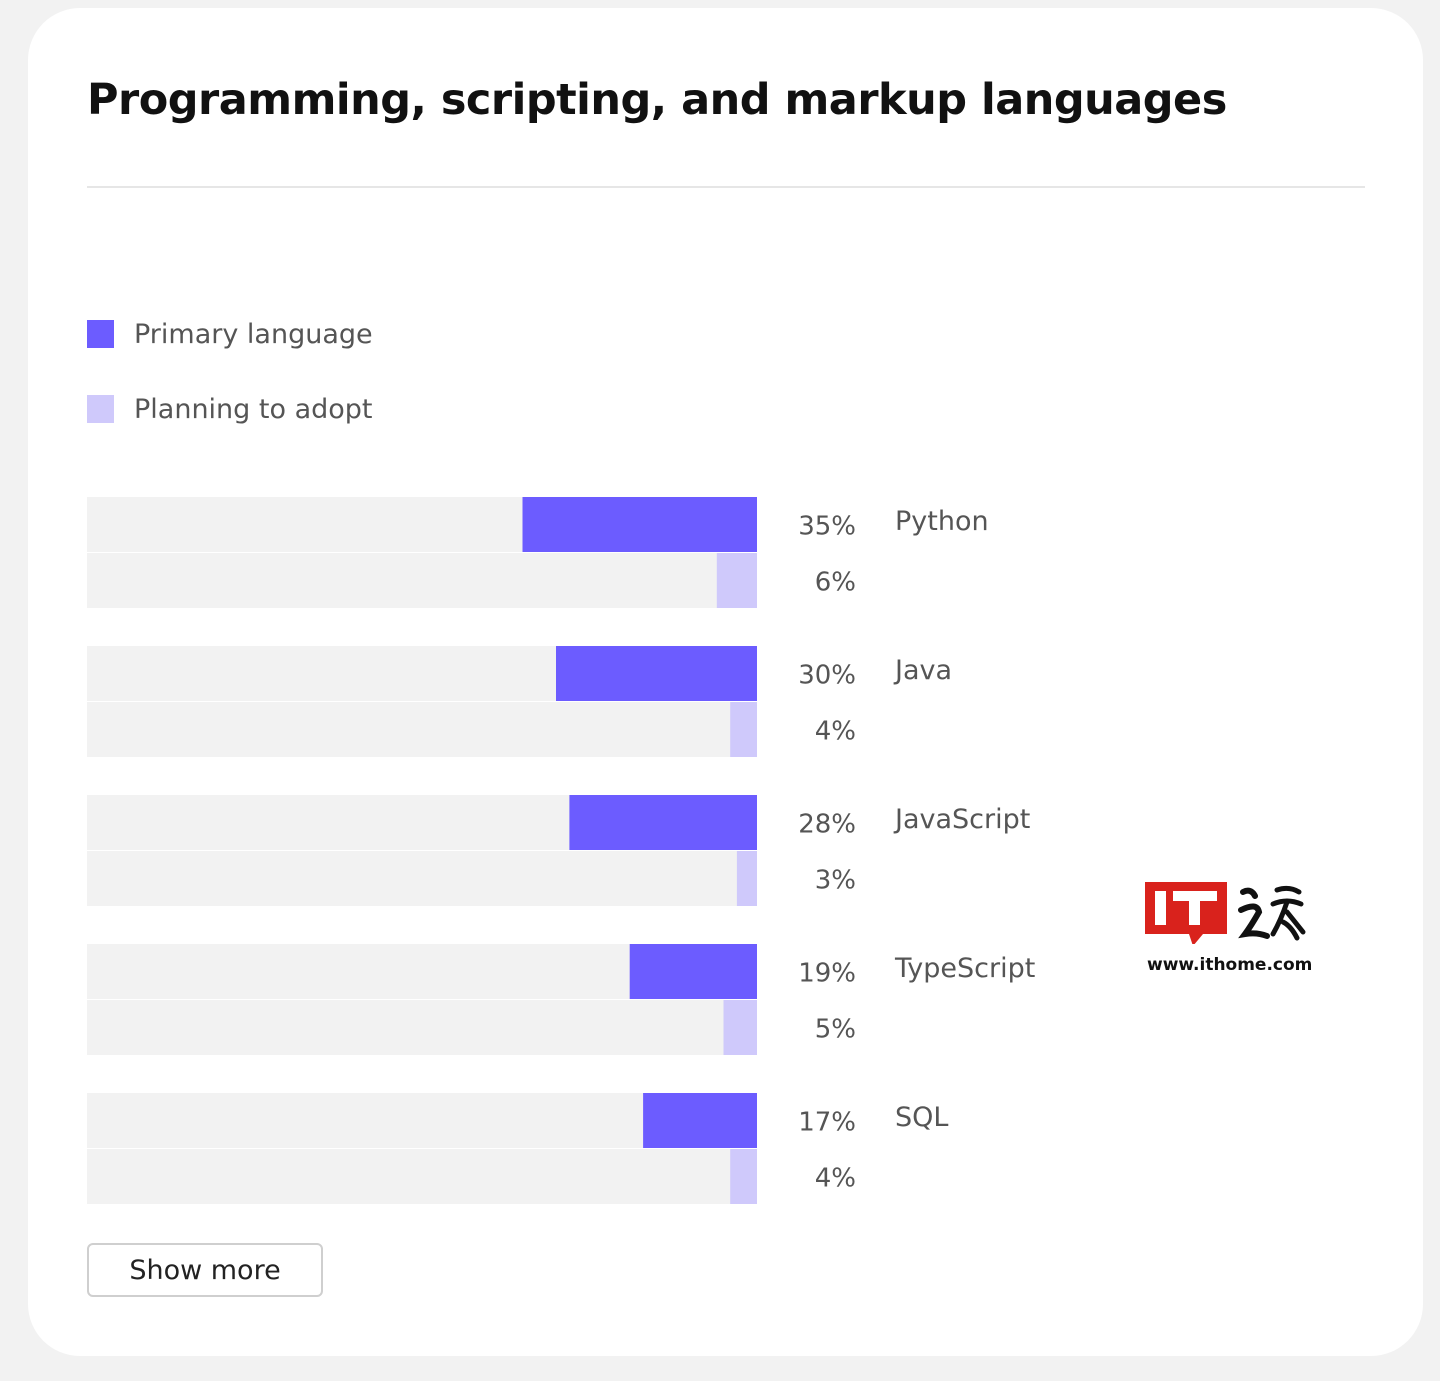 The width and height of the screenshot is (1440, 1381). What do you see at coordinates (922, 670) in the screenshot?
I see `category-label: Java` at bounding box center [922, 670].